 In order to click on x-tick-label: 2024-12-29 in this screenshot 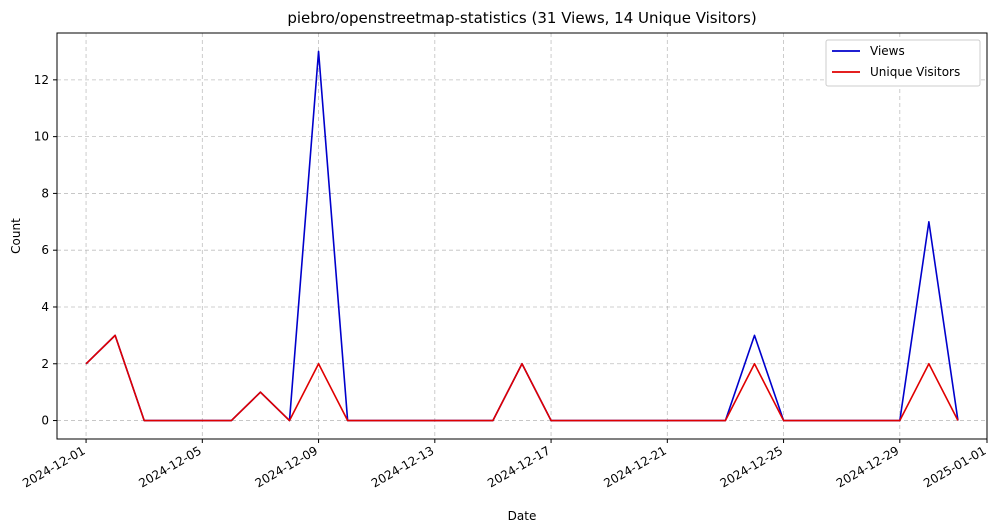, I will do `click(867, 466)`.